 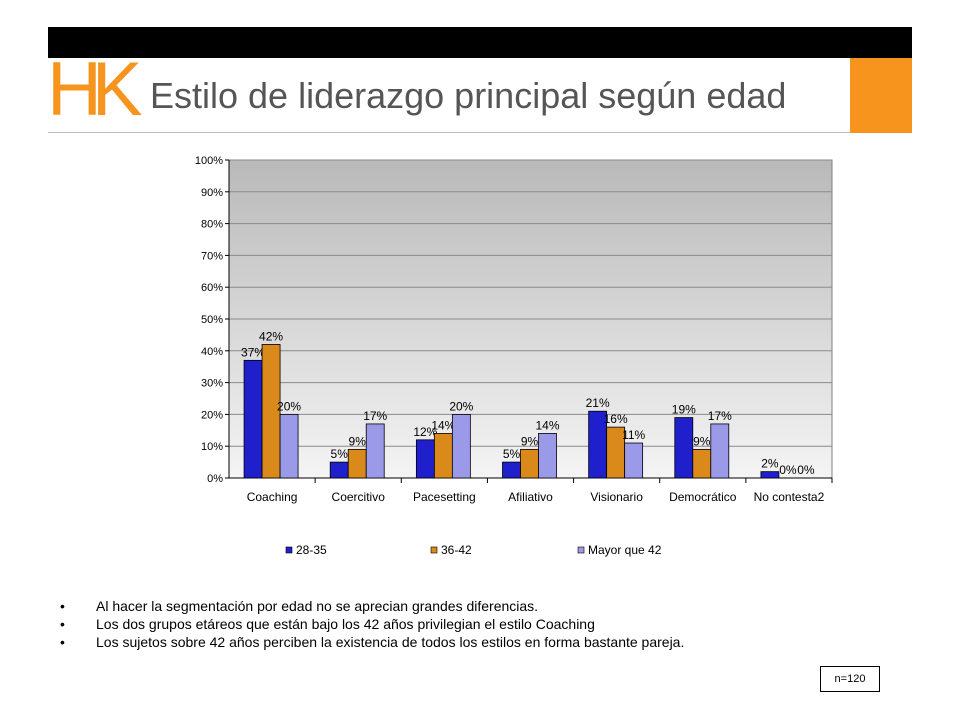 I want to click on y-tick-label: 20%, so click(x=212, y=415).